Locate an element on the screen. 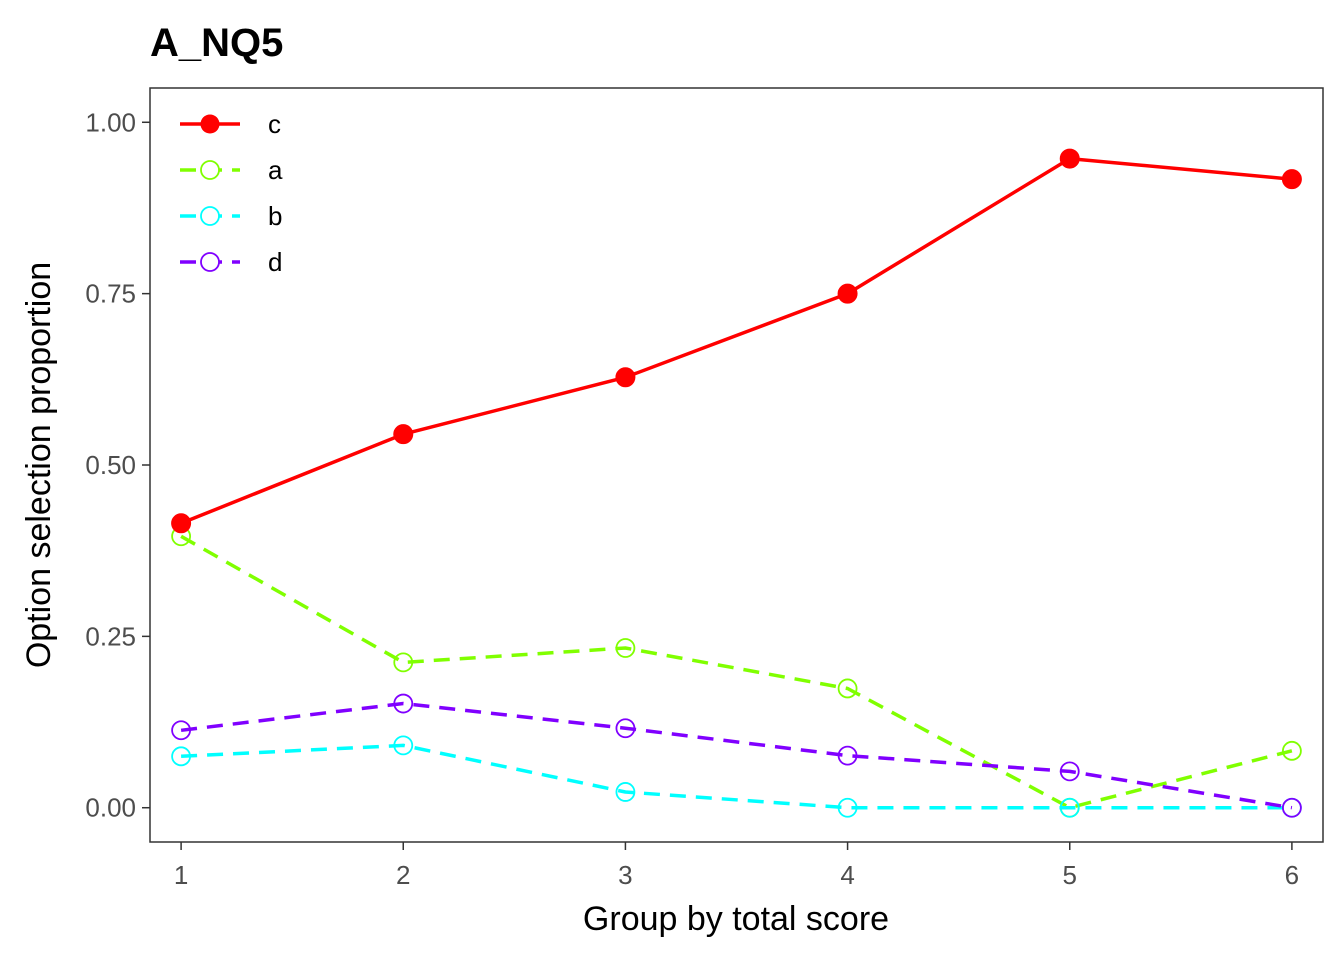 Image resolution: width=1344 pixels, height=960 pixels. x-tick-label: 4 is located at coordinates (847, 875).